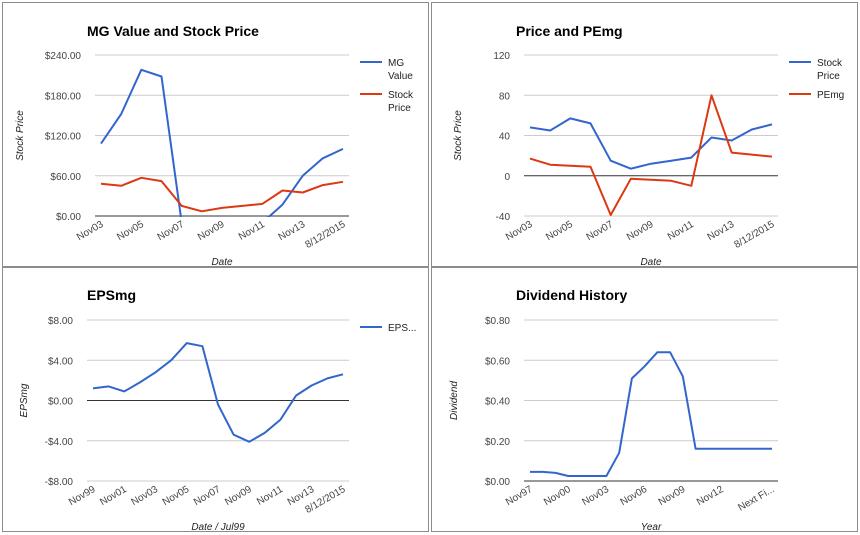 This screenshot has width=860, height=535. What do you see at coordinates (497, 402) in the screenshot?
I see `y-tick-label: $0.40` at bounding box center [497, 402].